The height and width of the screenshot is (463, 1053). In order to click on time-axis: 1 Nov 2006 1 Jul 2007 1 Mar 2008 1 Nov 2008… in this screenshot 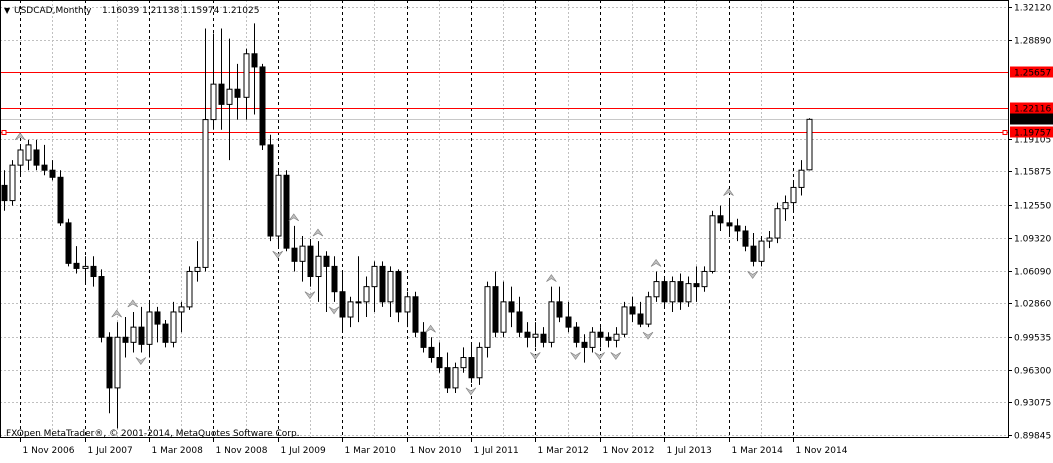, I will do `click(434, 447)`.